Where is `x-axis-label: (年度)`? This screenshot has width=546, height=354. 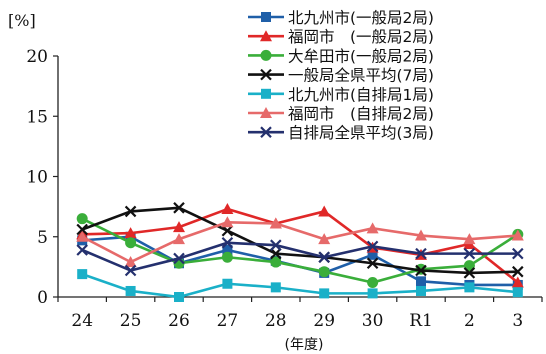
x-axis-label: (年度) is located at coordinates (304, 345).